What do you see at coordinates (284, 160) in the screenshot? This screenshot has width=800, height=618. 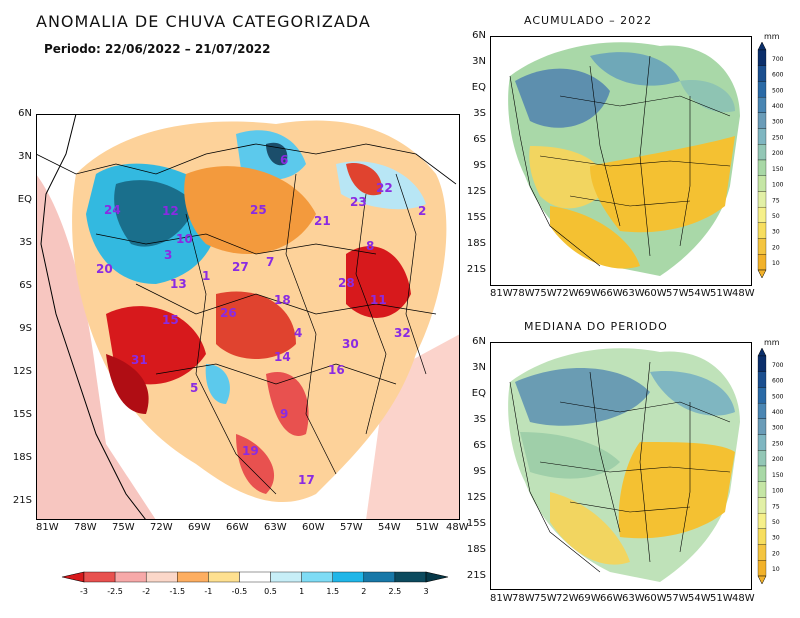 I see `basin-label: 6` at bounding box center [284, 160].